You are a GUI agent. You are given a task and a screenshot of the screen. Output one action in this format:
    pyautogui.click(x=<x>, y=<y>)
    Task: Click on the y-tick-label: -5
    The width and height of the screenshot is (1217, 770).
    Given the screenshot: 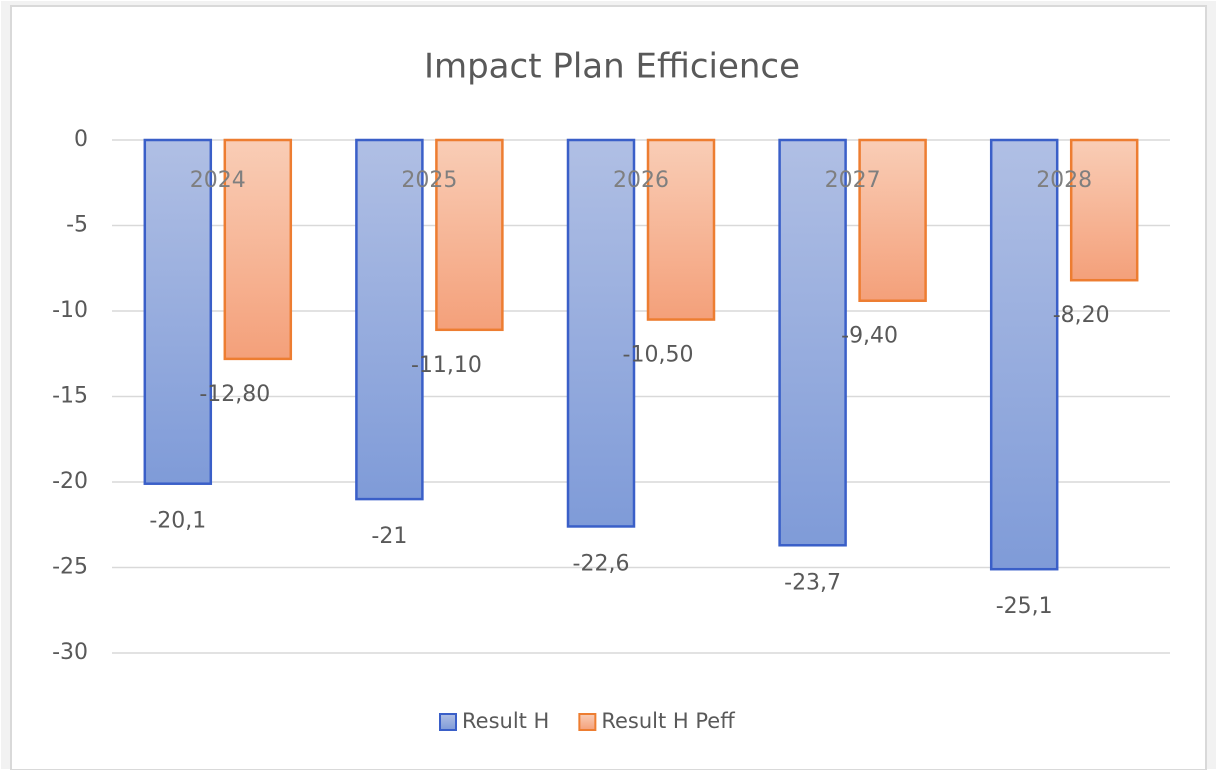 What is the action you would take?
    pyautogui.click(x=77, y=225)
    